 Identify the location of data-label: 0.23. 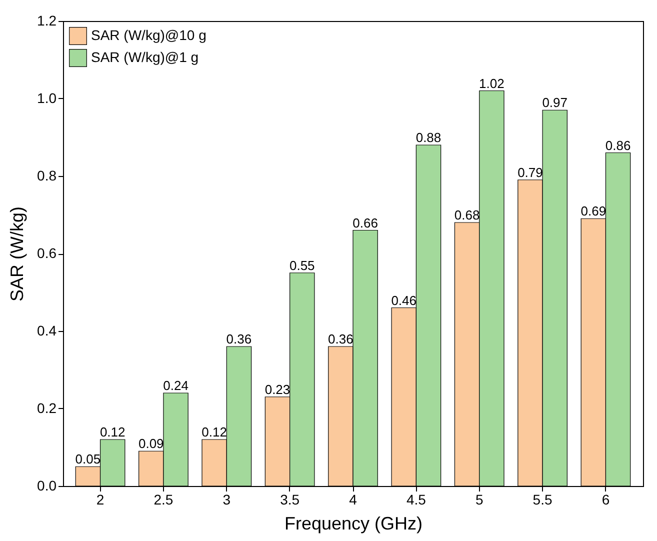
(277, 389).